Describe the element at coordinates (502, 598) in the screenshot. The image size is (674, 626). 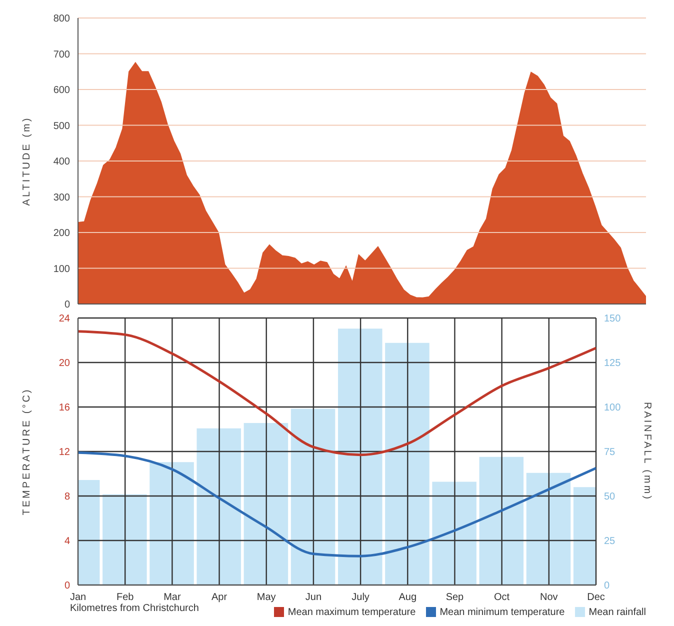
I see `x-tick-label: Oct` at that location.